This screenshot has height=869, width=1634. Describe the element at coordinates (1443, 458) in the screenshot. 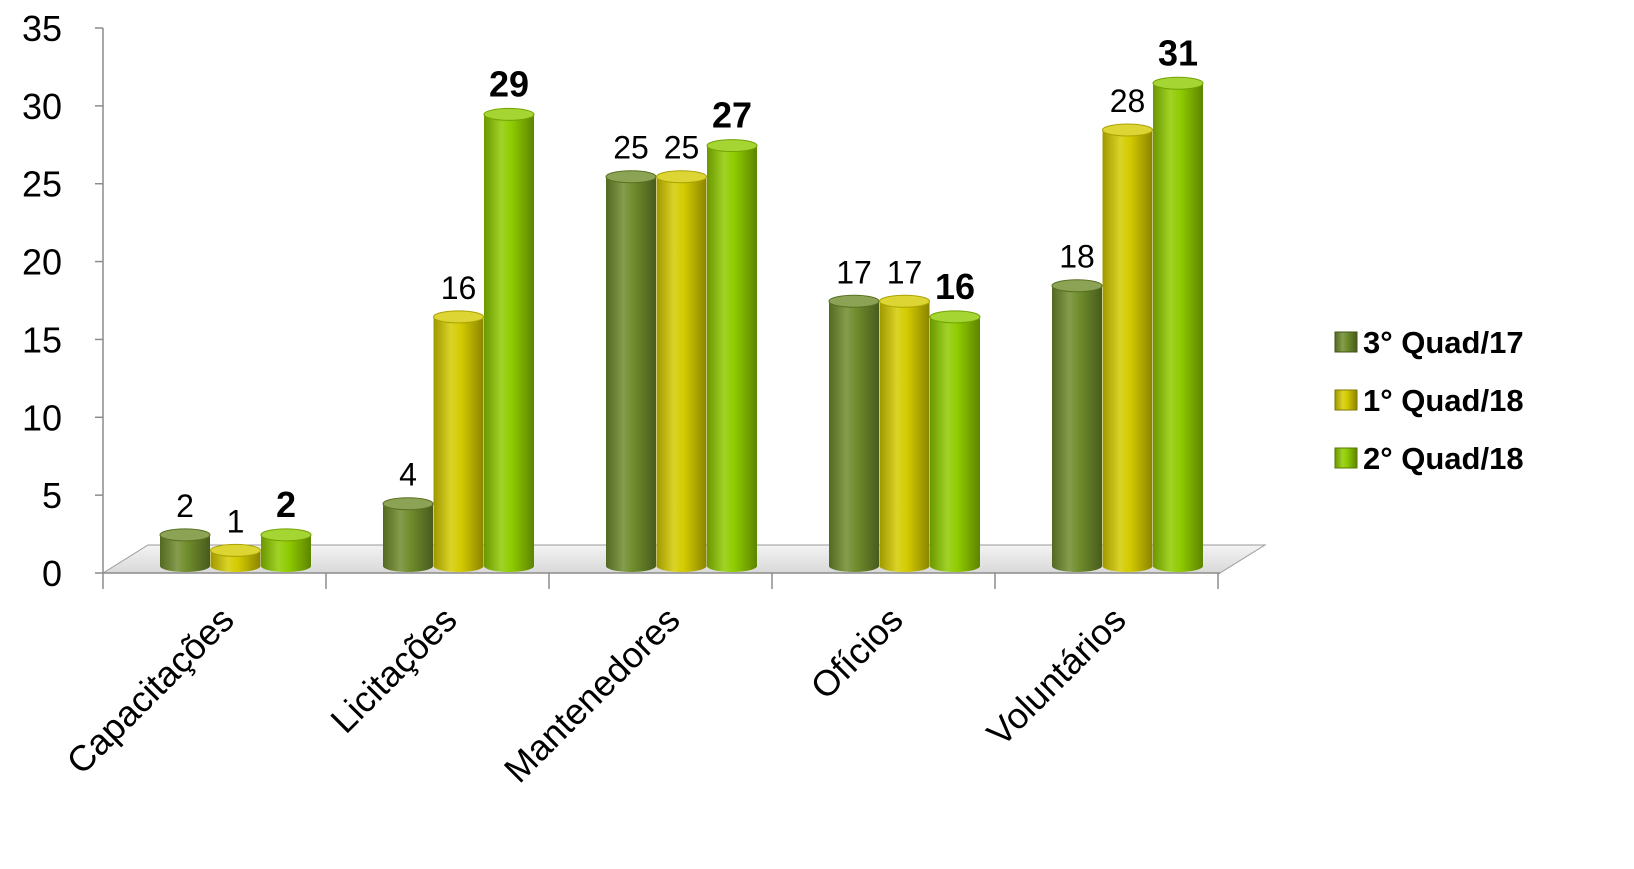

I see `legend-label: 2° Quad/18` at that location.